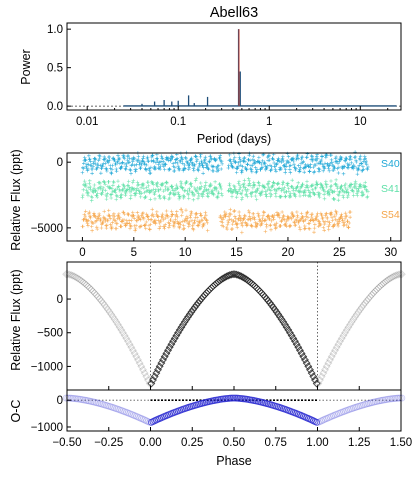  Describe the element at coordinates (234, 443) in the screenshot. I see `x-tick-label: 0.50` at that location.